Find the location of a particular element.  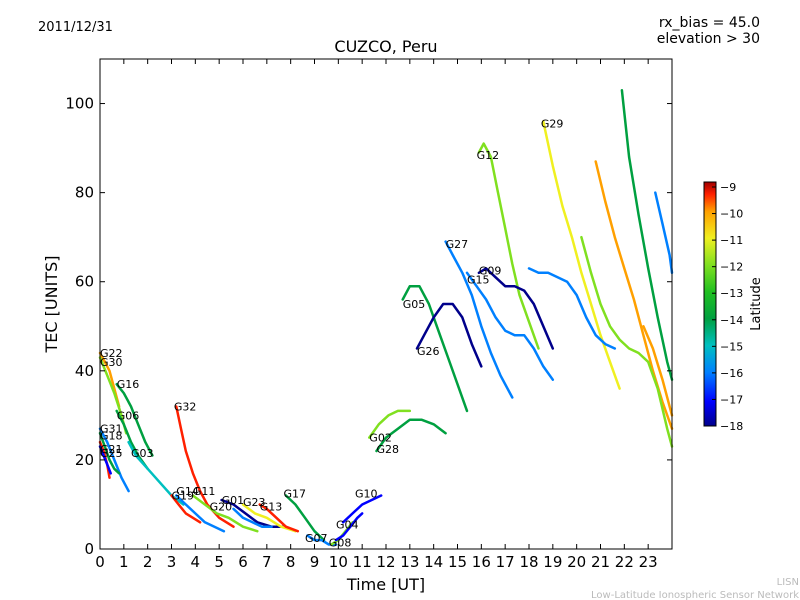

chart-title: CUZCO, Peru is located at coordinates (385, 46).